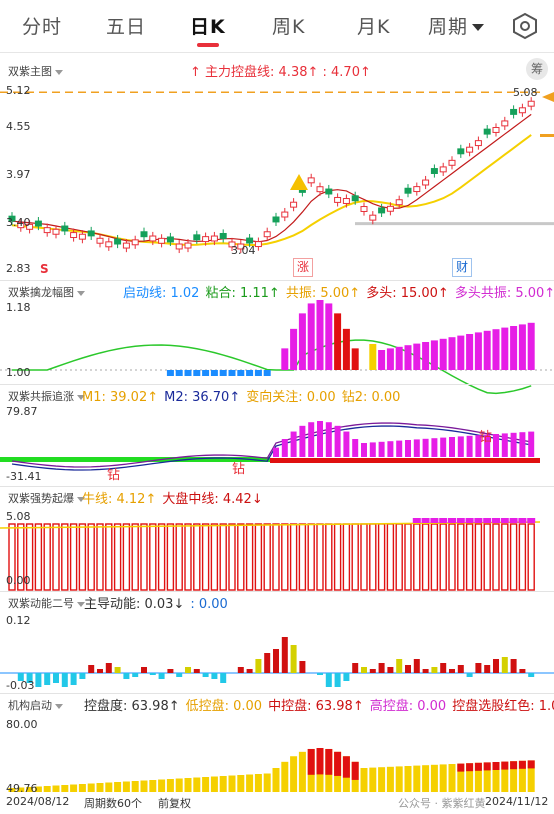 The width and height of the screenshot is (554, 814). What do you see at coordinates (46, 396) in the screenshot?
I see `panel2-title: 双紫共振追涨` at bounding box center [46, 396].